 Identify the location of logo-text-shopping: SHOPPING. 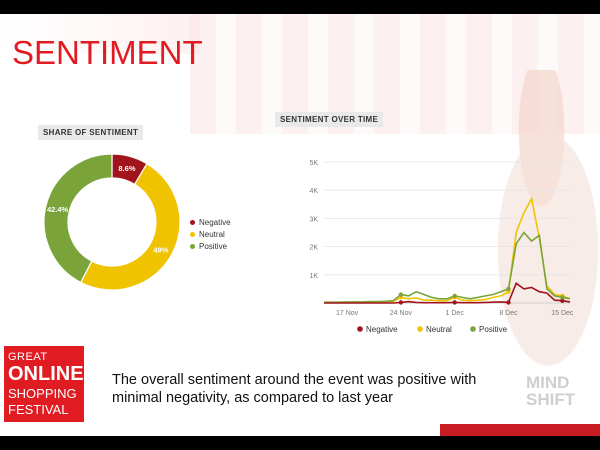
(42, 393).